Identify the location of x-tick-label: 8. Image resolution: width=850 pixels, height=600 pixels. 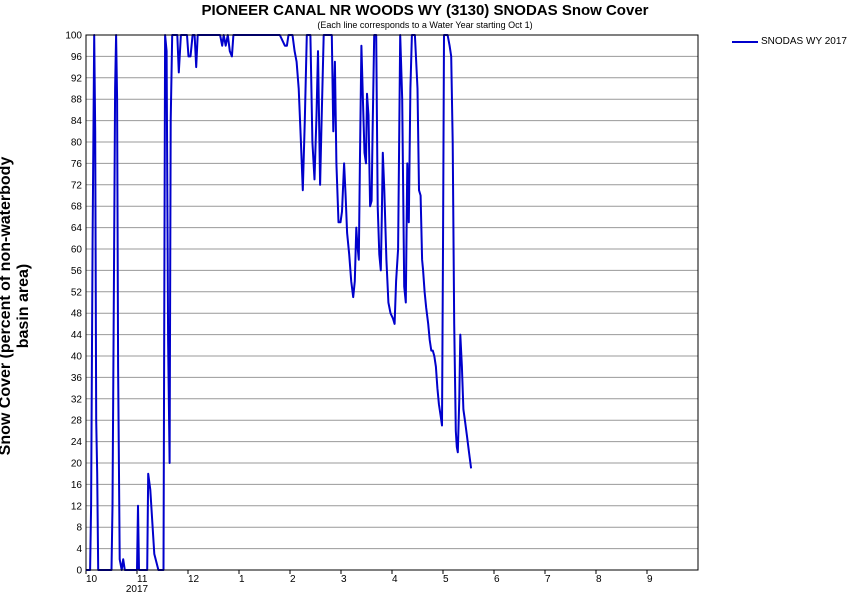
(599, 579).